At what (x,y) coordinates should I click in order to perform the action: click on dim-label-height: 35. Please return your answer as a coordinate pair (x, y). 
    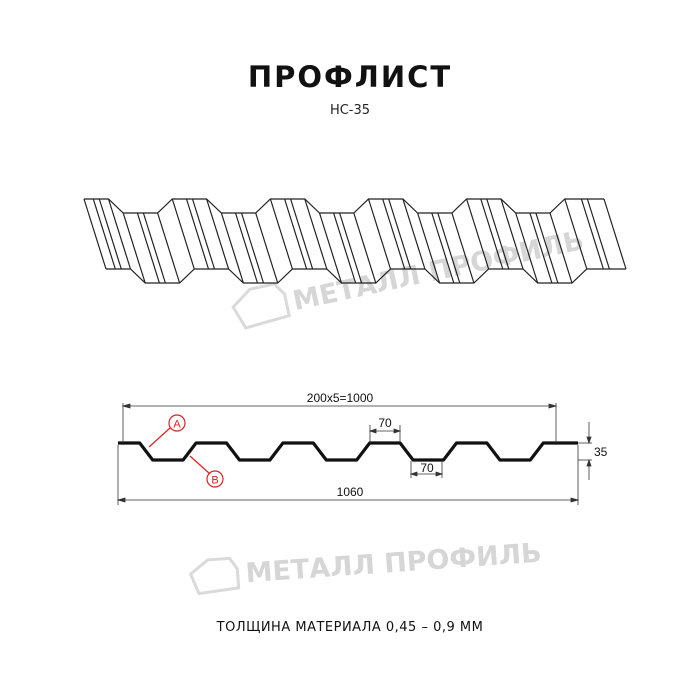
    Looking at the image, I should click on (601, 452).